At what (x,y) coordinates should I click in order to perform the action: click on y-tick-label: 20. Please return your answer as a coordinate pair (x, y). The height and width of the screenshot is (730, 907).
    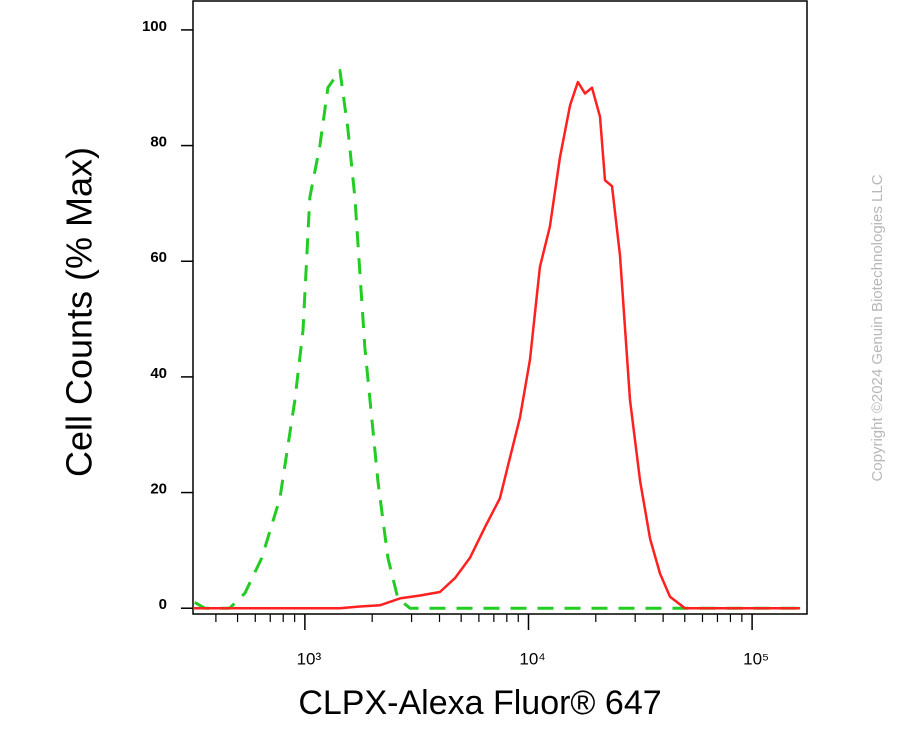
    Looking at the image, I should click on (158, 489).